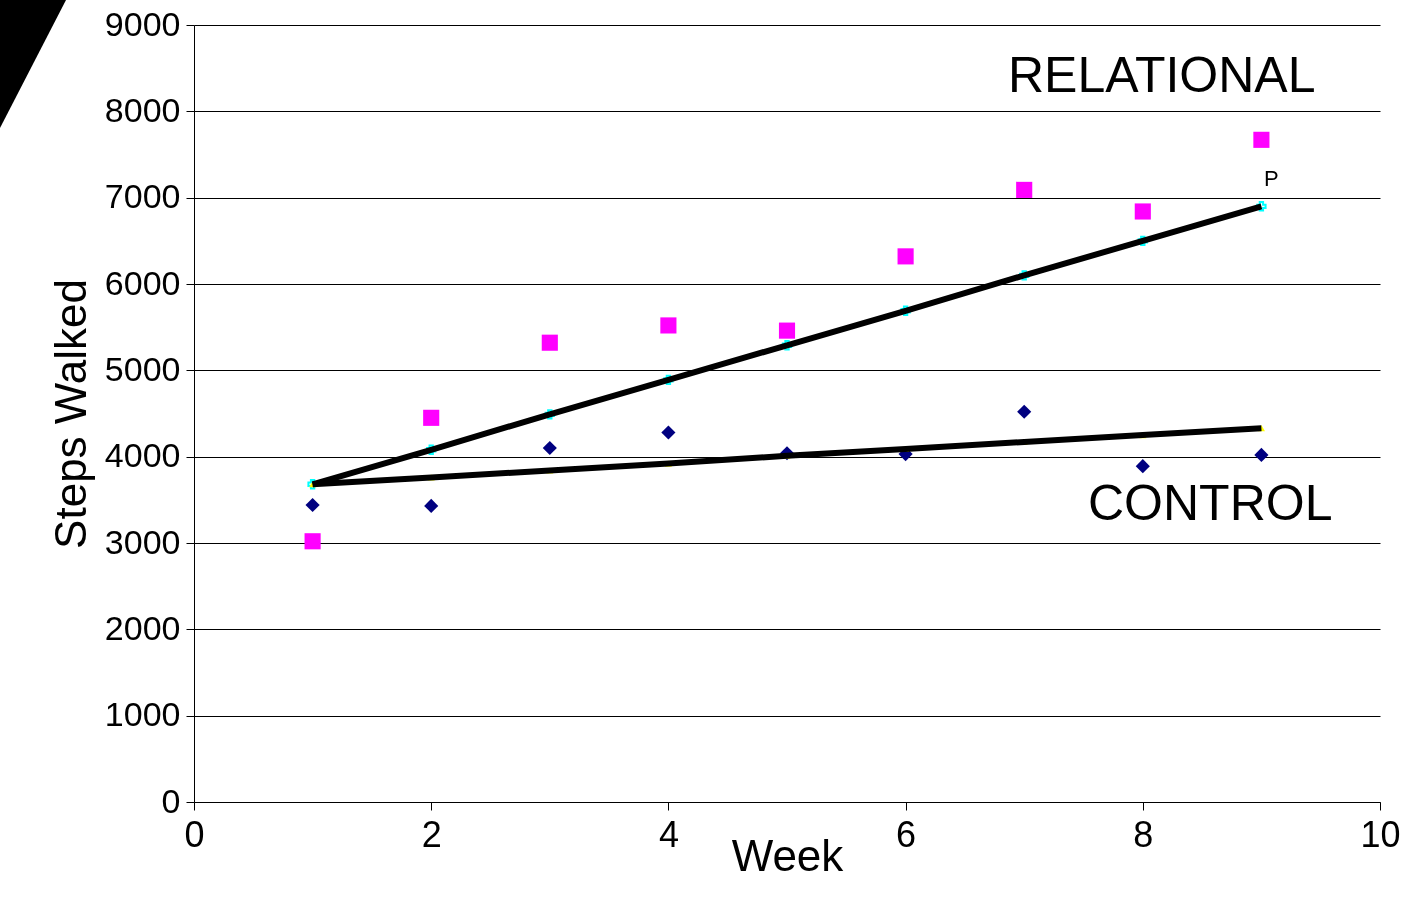 This screenshot has width=1408, height=914. What do you see at coordinates (142, 627) in the screenshot?
I see `y-tick-label: 2000` at bounding box center [142, 627].